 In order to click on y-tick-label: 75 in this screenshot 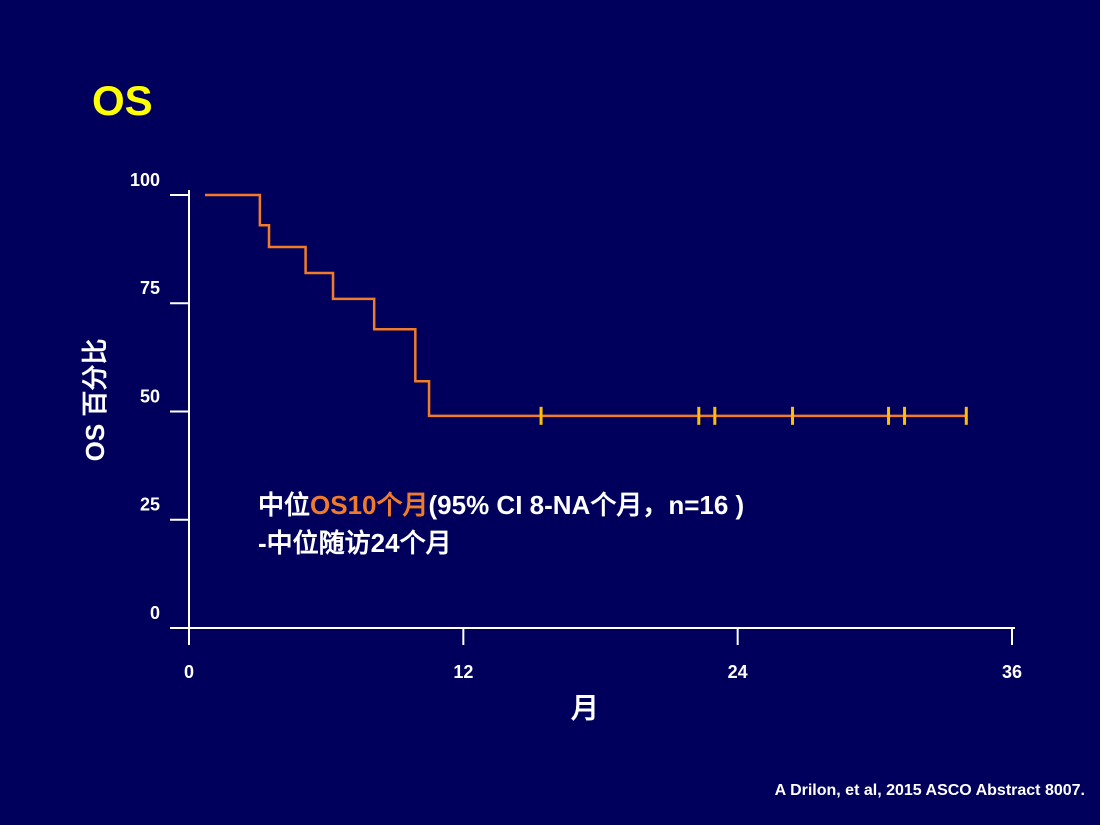, I will do `click(150, 288)`.